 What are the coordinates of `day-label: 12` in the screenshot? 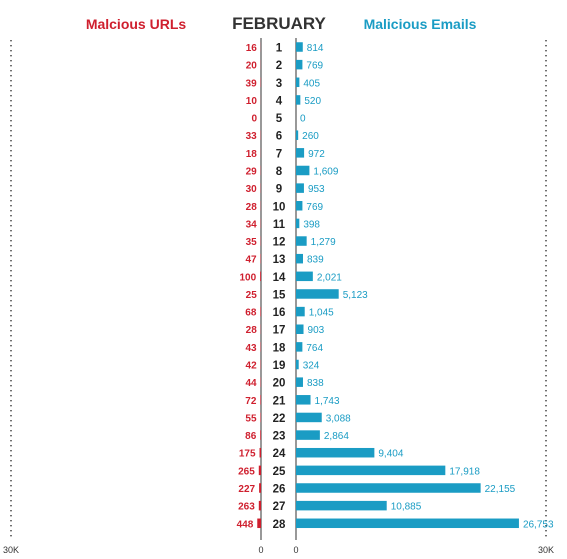 It's located at (279, 243).